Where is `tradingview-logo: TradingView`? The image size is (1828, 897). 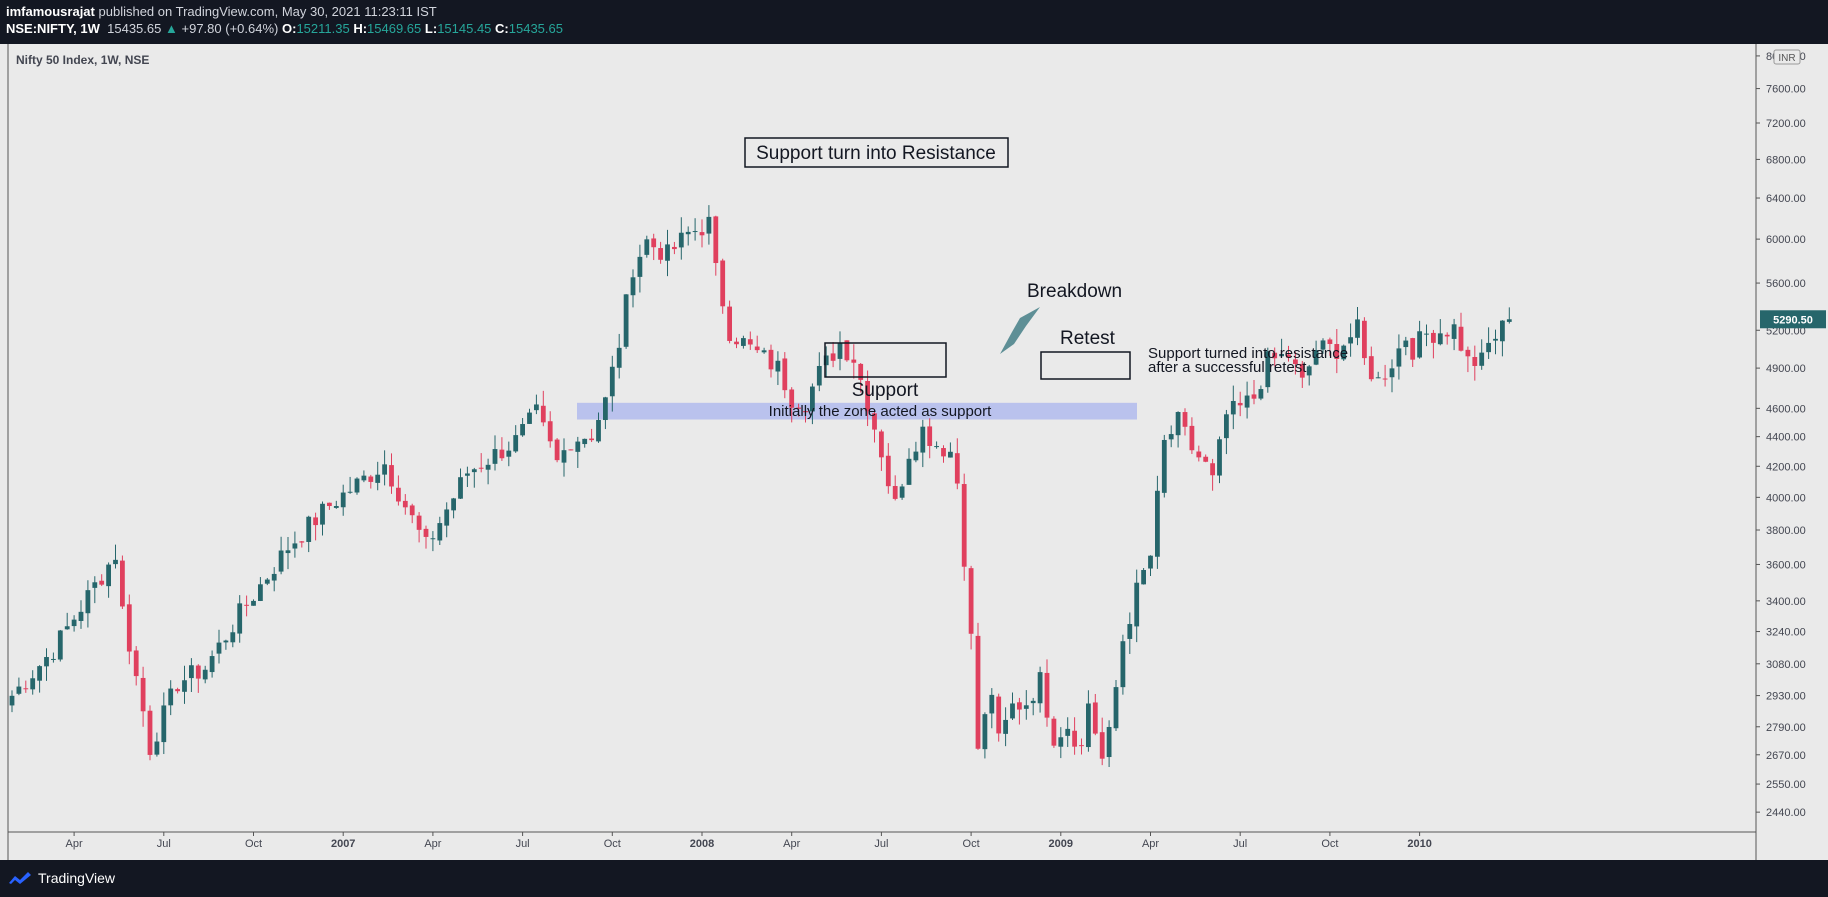
tradingview-logo: TradingView is located at coordinates (61, 878).